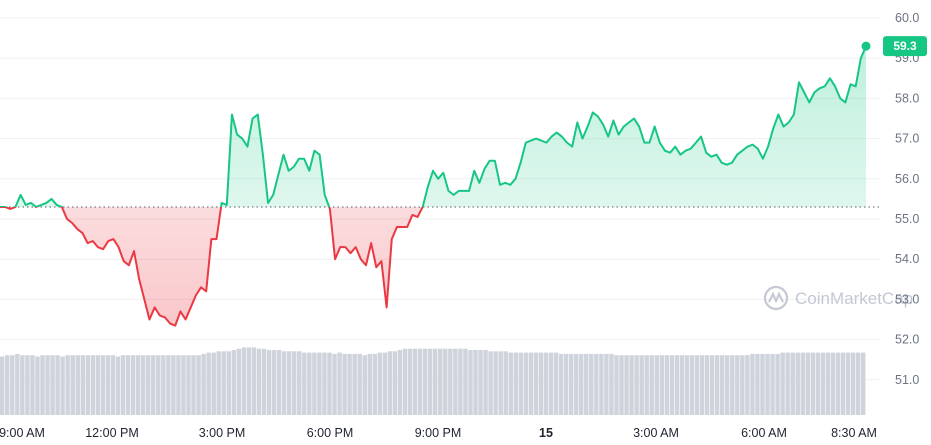  What do you see at coordinates (764, 433) in the screenshot?
I see `x-tick-label: 6:00 AM` at bounding box center [764, 433].